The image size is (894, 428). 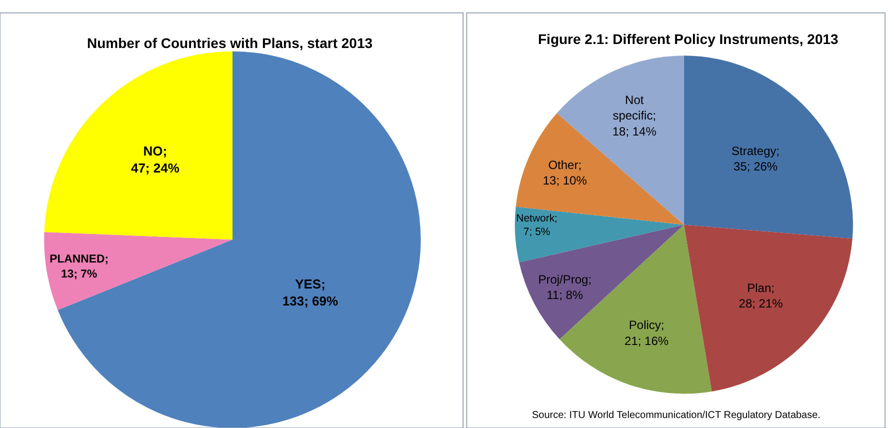 What do you see at coordinates (310, 292) in the screenshot?
I see `slice-label: YES; 133; 69%` at bounding box center [310, 292].